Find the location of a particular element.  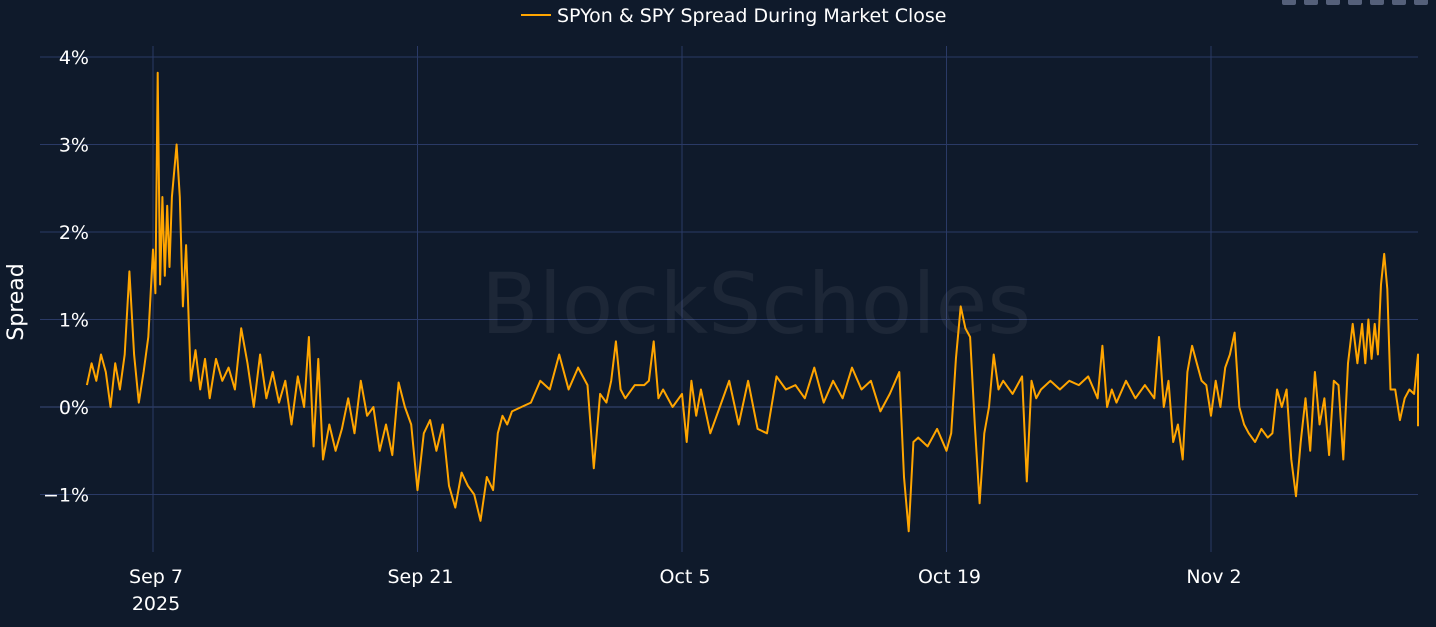

y-tick-label: 1% is located at coordinates (74, 321).